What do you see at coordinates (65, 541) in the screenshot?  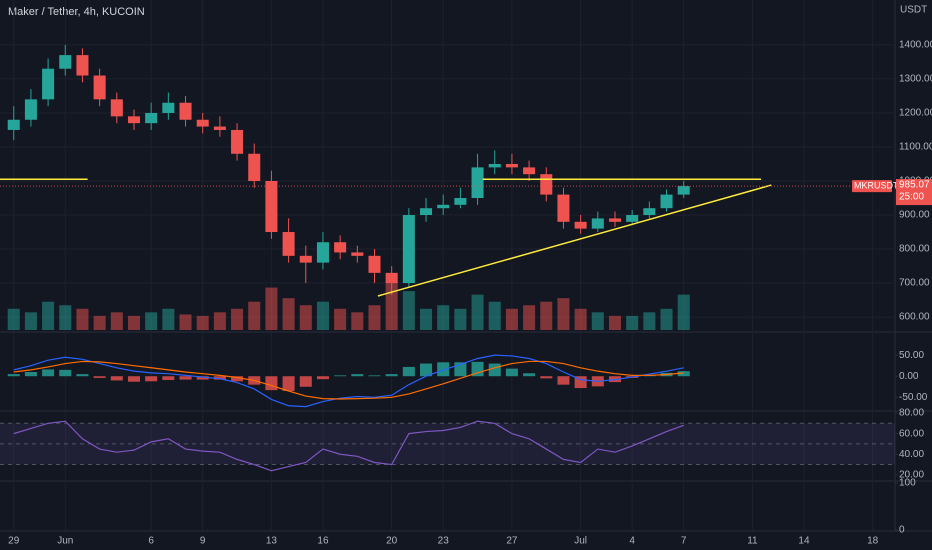 I see `x-tick-label: Jun` at bounding box center [65, 541].